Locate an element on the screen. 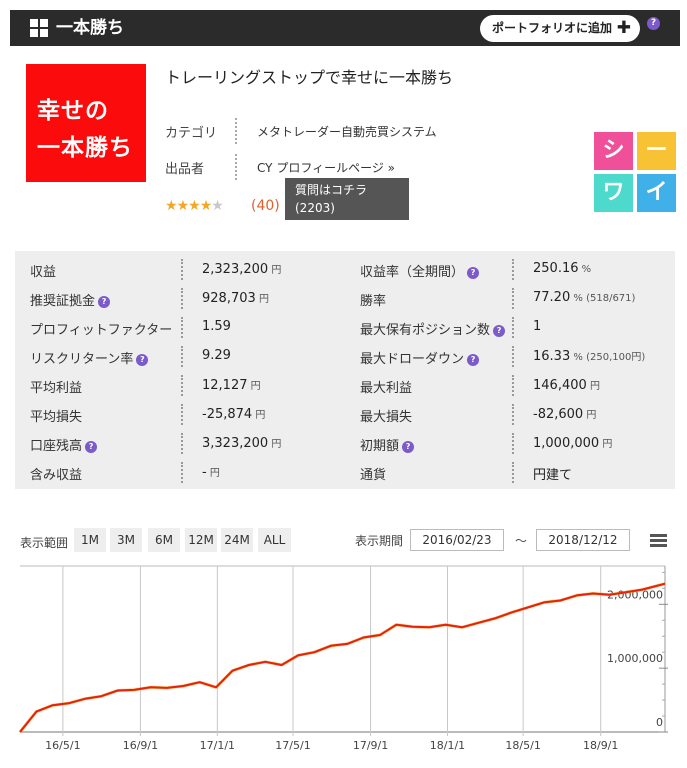 The height and width of the screenshot is (768, 687). x-tick-label: 18/5/1 is located at coordinates (522, 745).